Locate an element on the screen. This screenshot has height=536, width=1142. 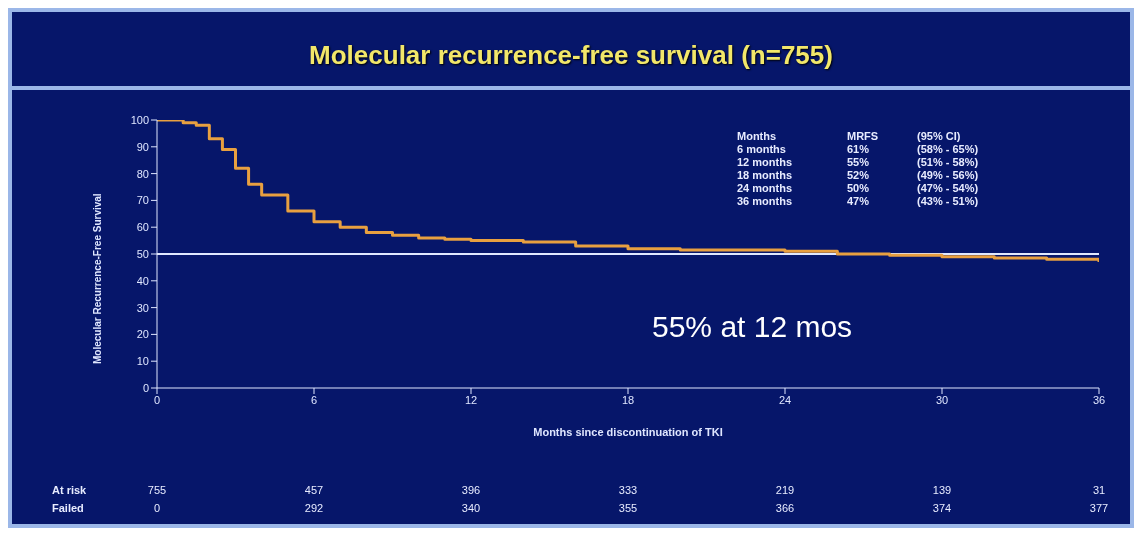
x-tick-label: 0 is located at coordinates (157, 399).